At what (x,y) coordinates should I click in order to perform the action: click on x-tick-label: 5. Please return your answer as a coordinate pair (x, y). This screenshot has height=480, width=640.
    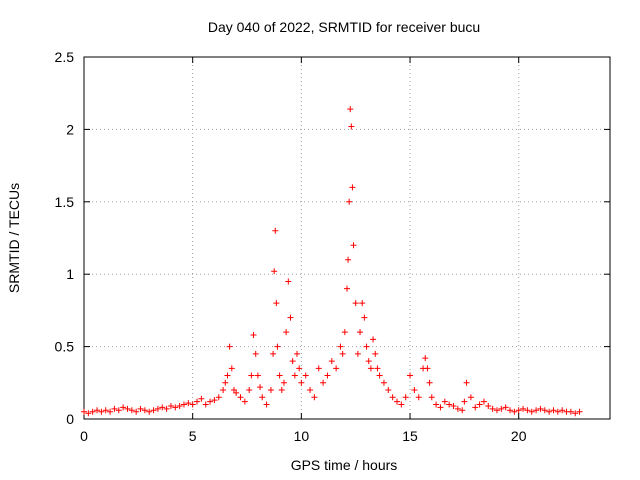
    Looking at the image, I should click on (193, 436).